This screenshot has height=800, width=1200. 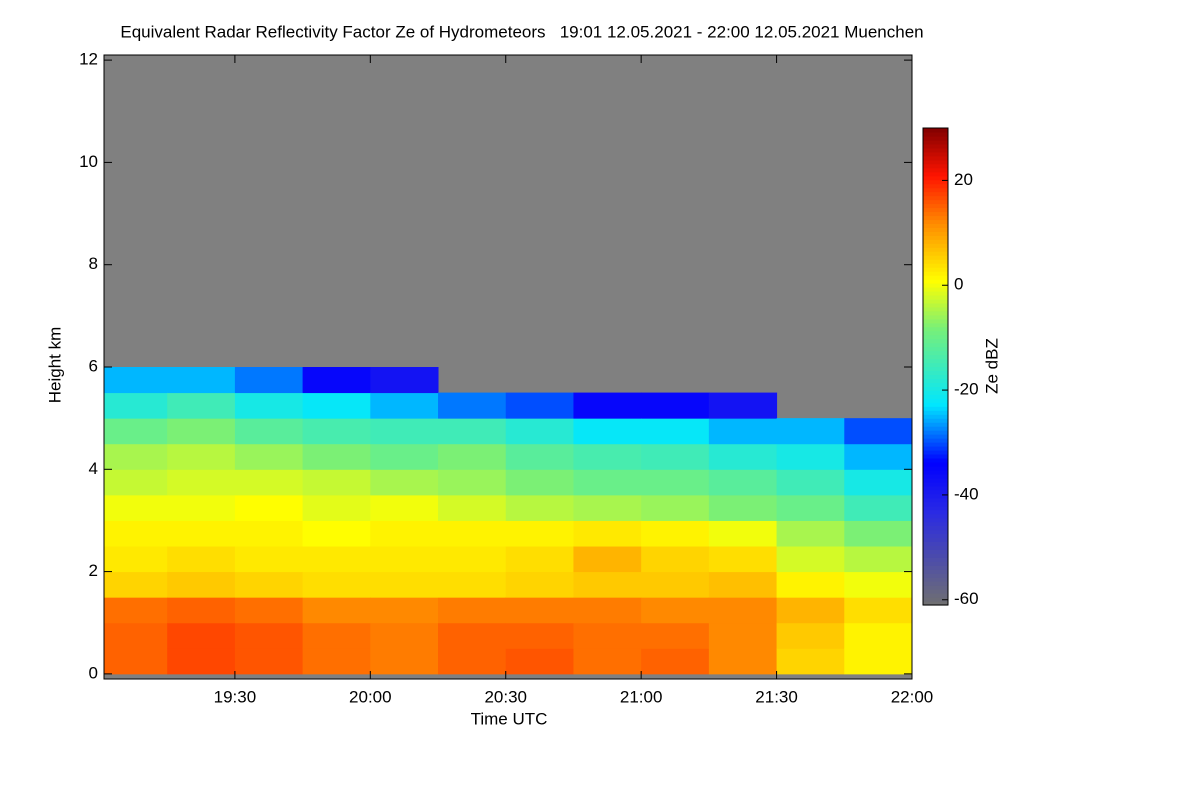 What do you see at coordinates (509, 718) in the screenshot?
I see `x-axis-label: Time UTC` at bounding box center [509, 718].